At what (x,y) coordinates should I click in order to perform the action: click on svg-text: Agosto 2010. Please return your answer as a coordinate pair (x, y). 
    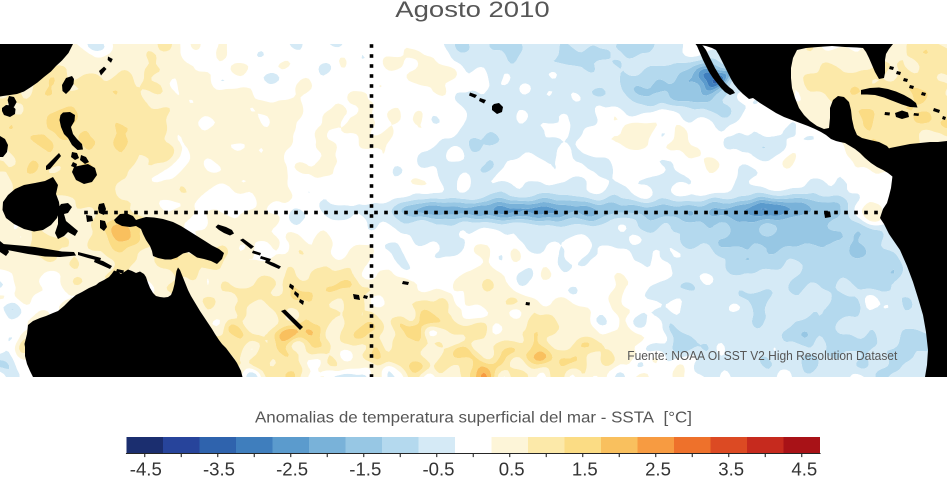
    Looking at the image, I should click on (472, 11).